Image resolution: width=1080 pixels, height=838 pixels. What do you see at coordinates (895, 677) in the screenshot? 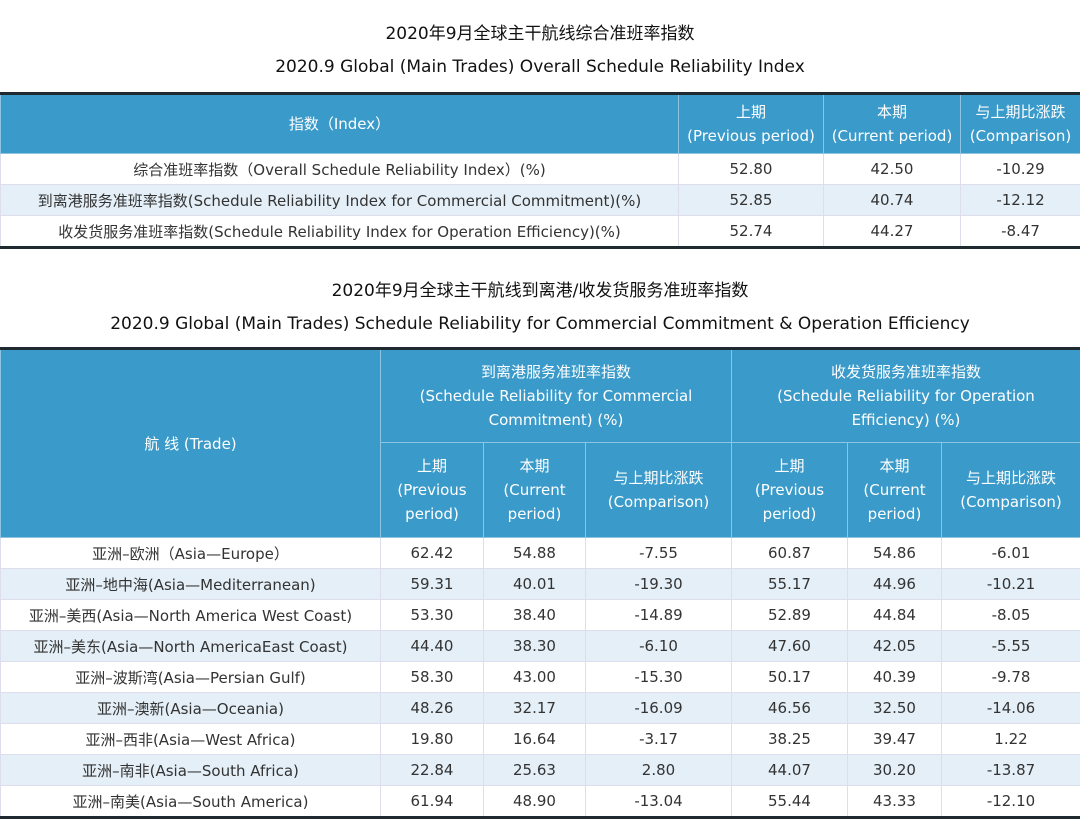
I see `cell-c2-cur: 40.39` at bounding box center [895, 677].